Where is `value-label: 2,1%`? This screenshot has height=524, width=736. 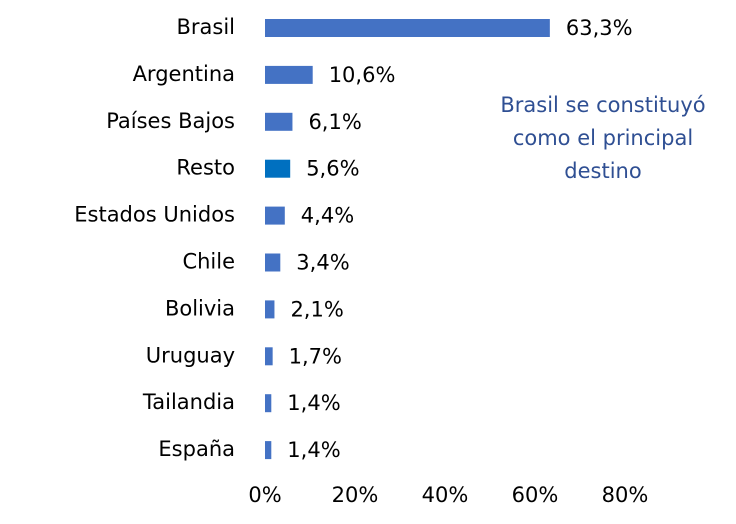
value-label: 2,1% is located at coordinates (316, 309).